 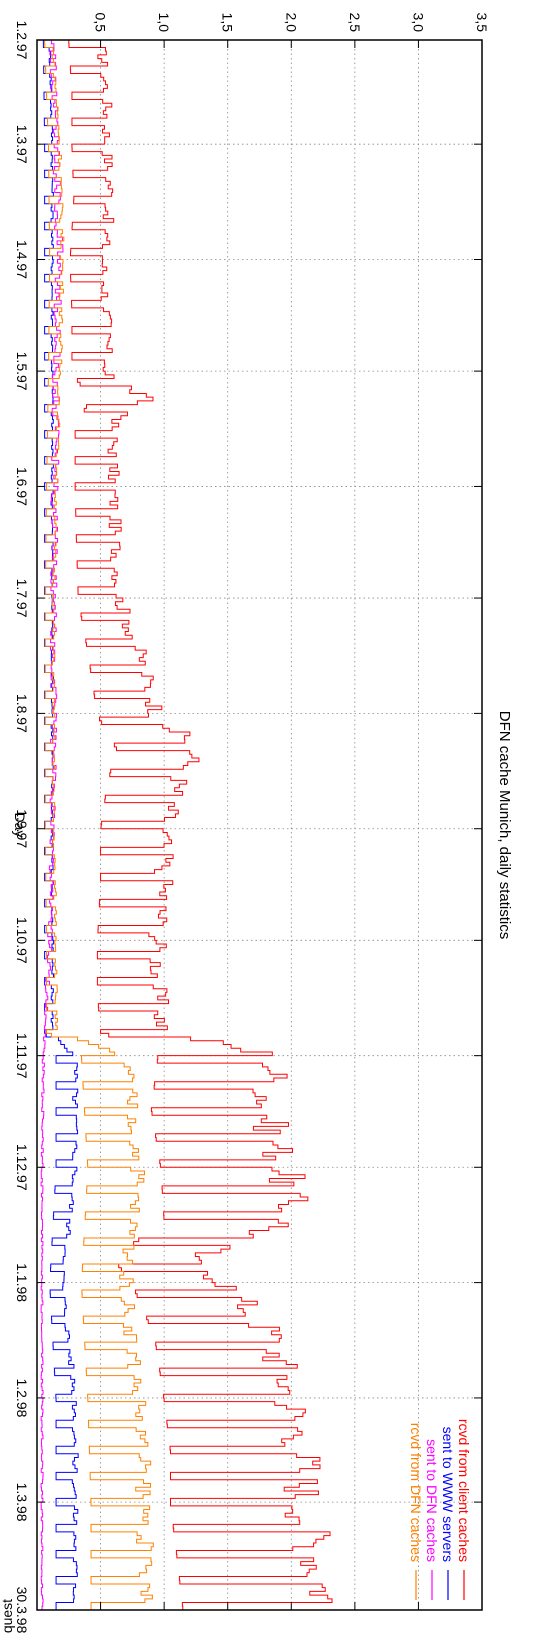 What do you see at coordinates (416, 1492) in the screenshot?
I see `legend-label-3: rcvd from DFN caches` at bounding box center [416, 1492].